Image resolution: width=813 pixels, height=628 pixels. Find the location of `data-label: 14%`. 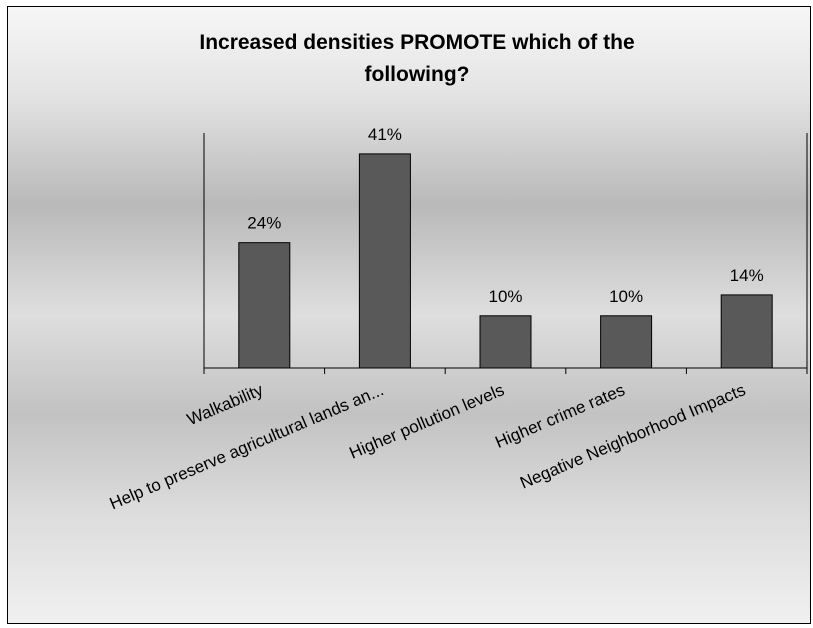

data-label: 14% is located at coordinates (747, 275).